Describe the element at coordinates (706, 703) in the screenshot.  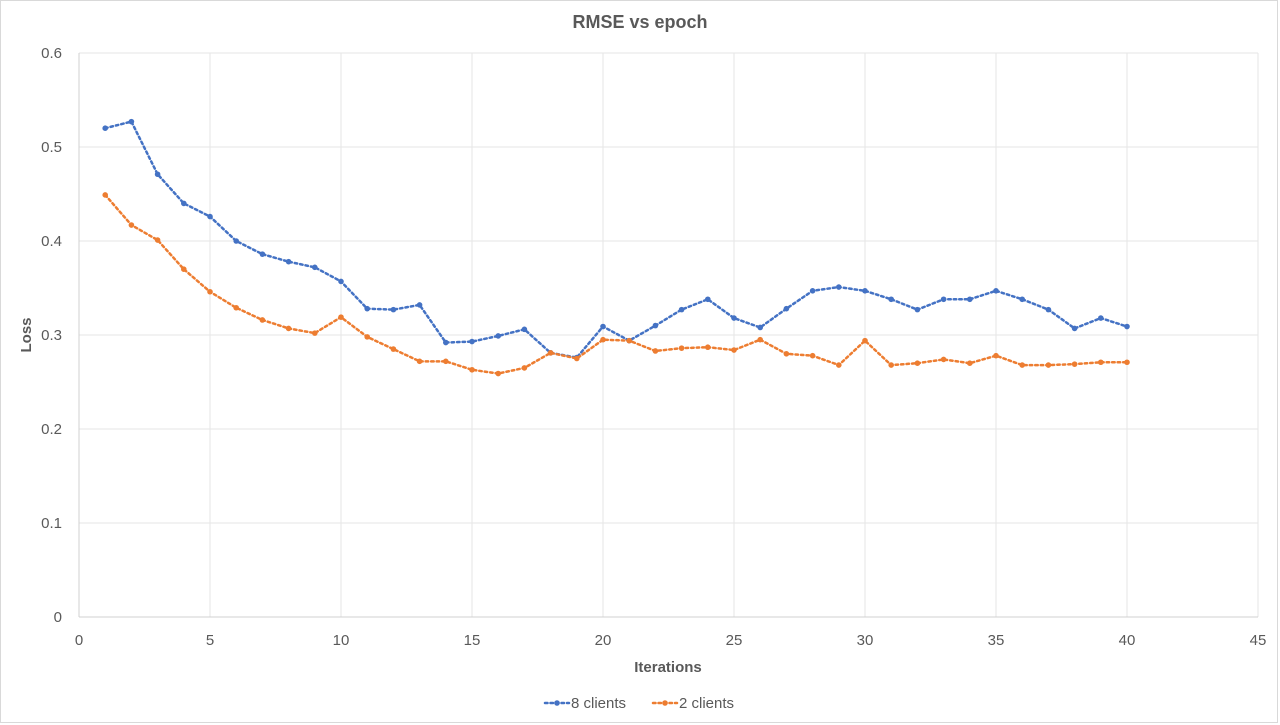
I see `legend-label-2-clients: 2 clients` at that location.